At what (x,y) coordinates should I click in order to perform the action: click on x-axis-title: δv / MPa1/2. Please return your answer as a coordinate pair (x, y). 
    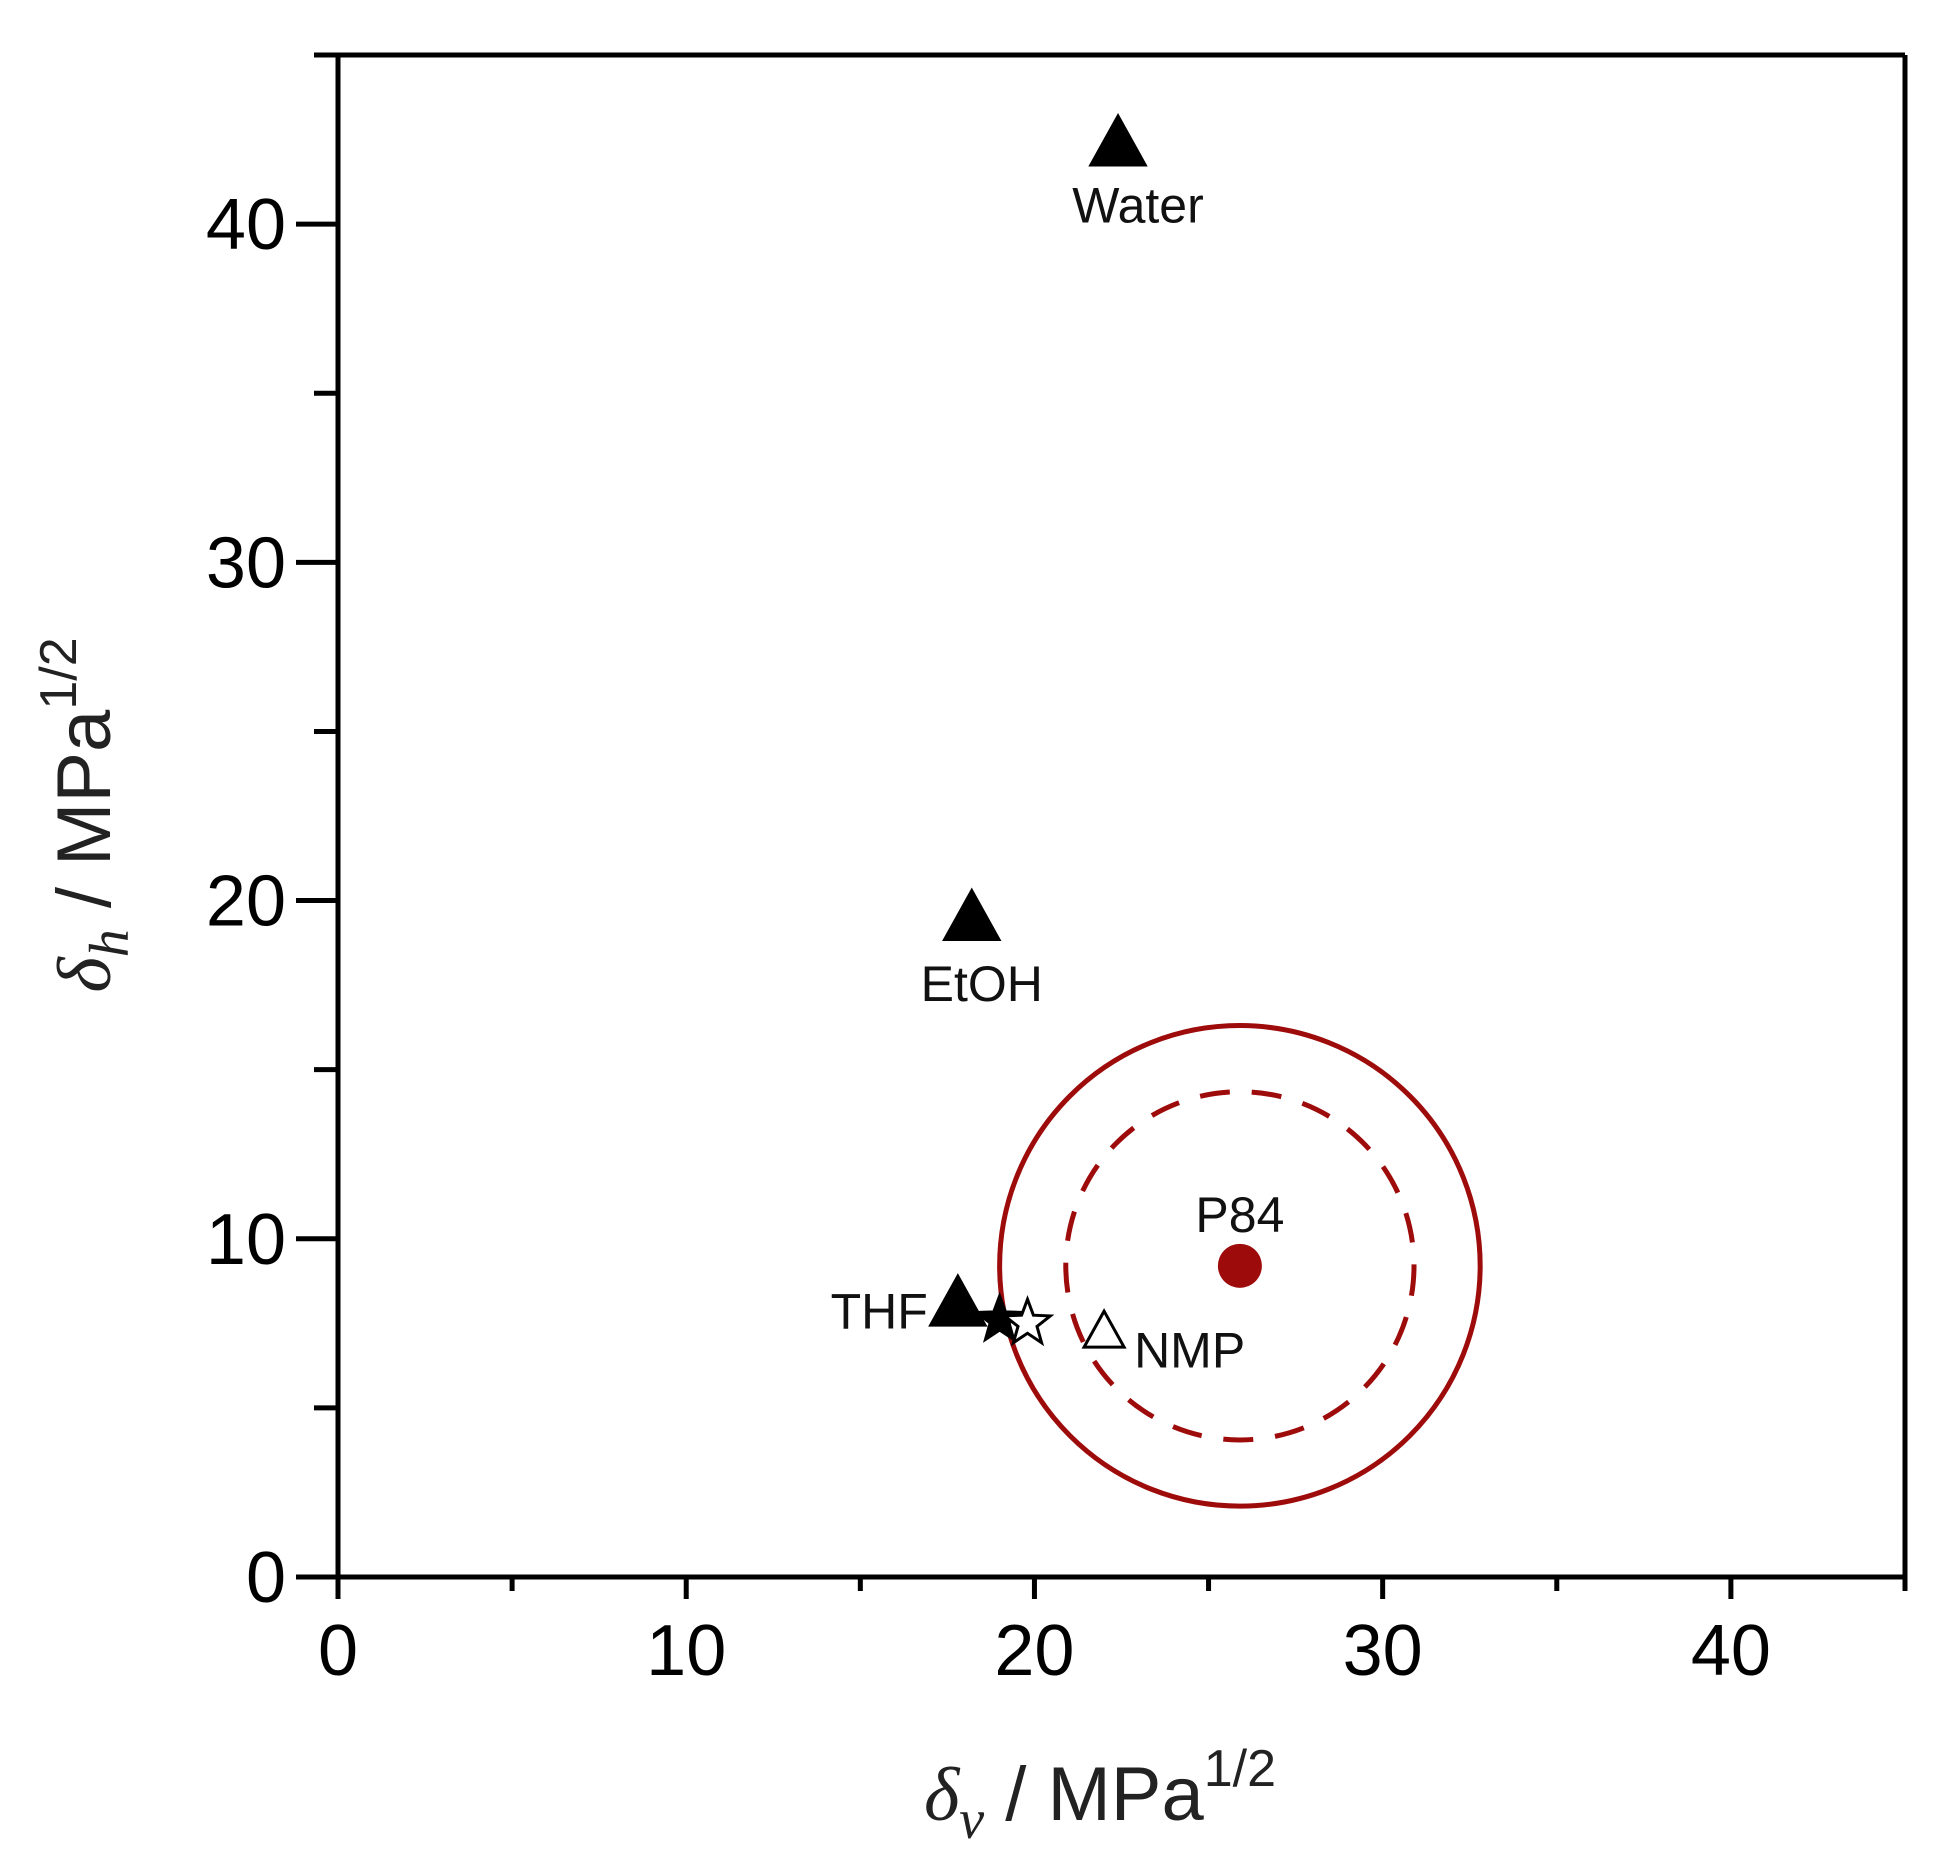
    Looking at the image, I should click on (1100, 1795).